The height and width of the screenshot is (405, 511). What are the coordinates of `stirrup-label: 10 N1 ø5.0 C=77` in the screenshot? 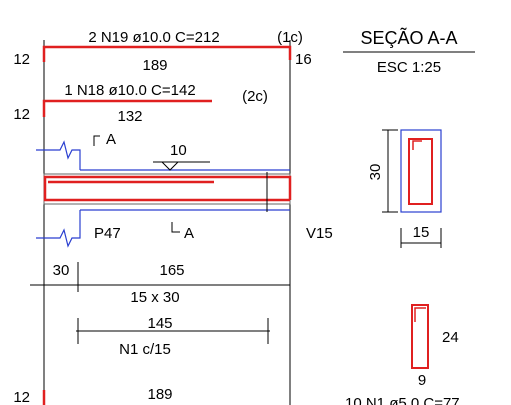 It's located at (402, 400).